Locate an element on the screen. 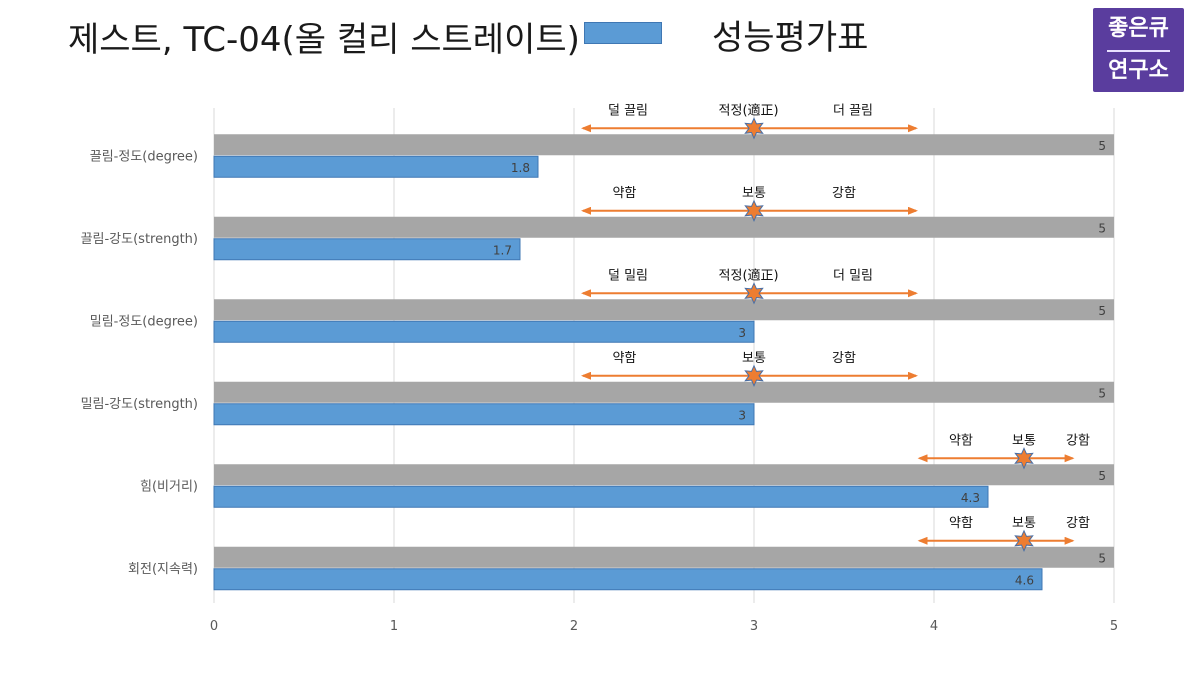 The height and width of the screenshot is (675, 1200). value-bar-value-label: 1.7 is located at coordinates (502, 250).